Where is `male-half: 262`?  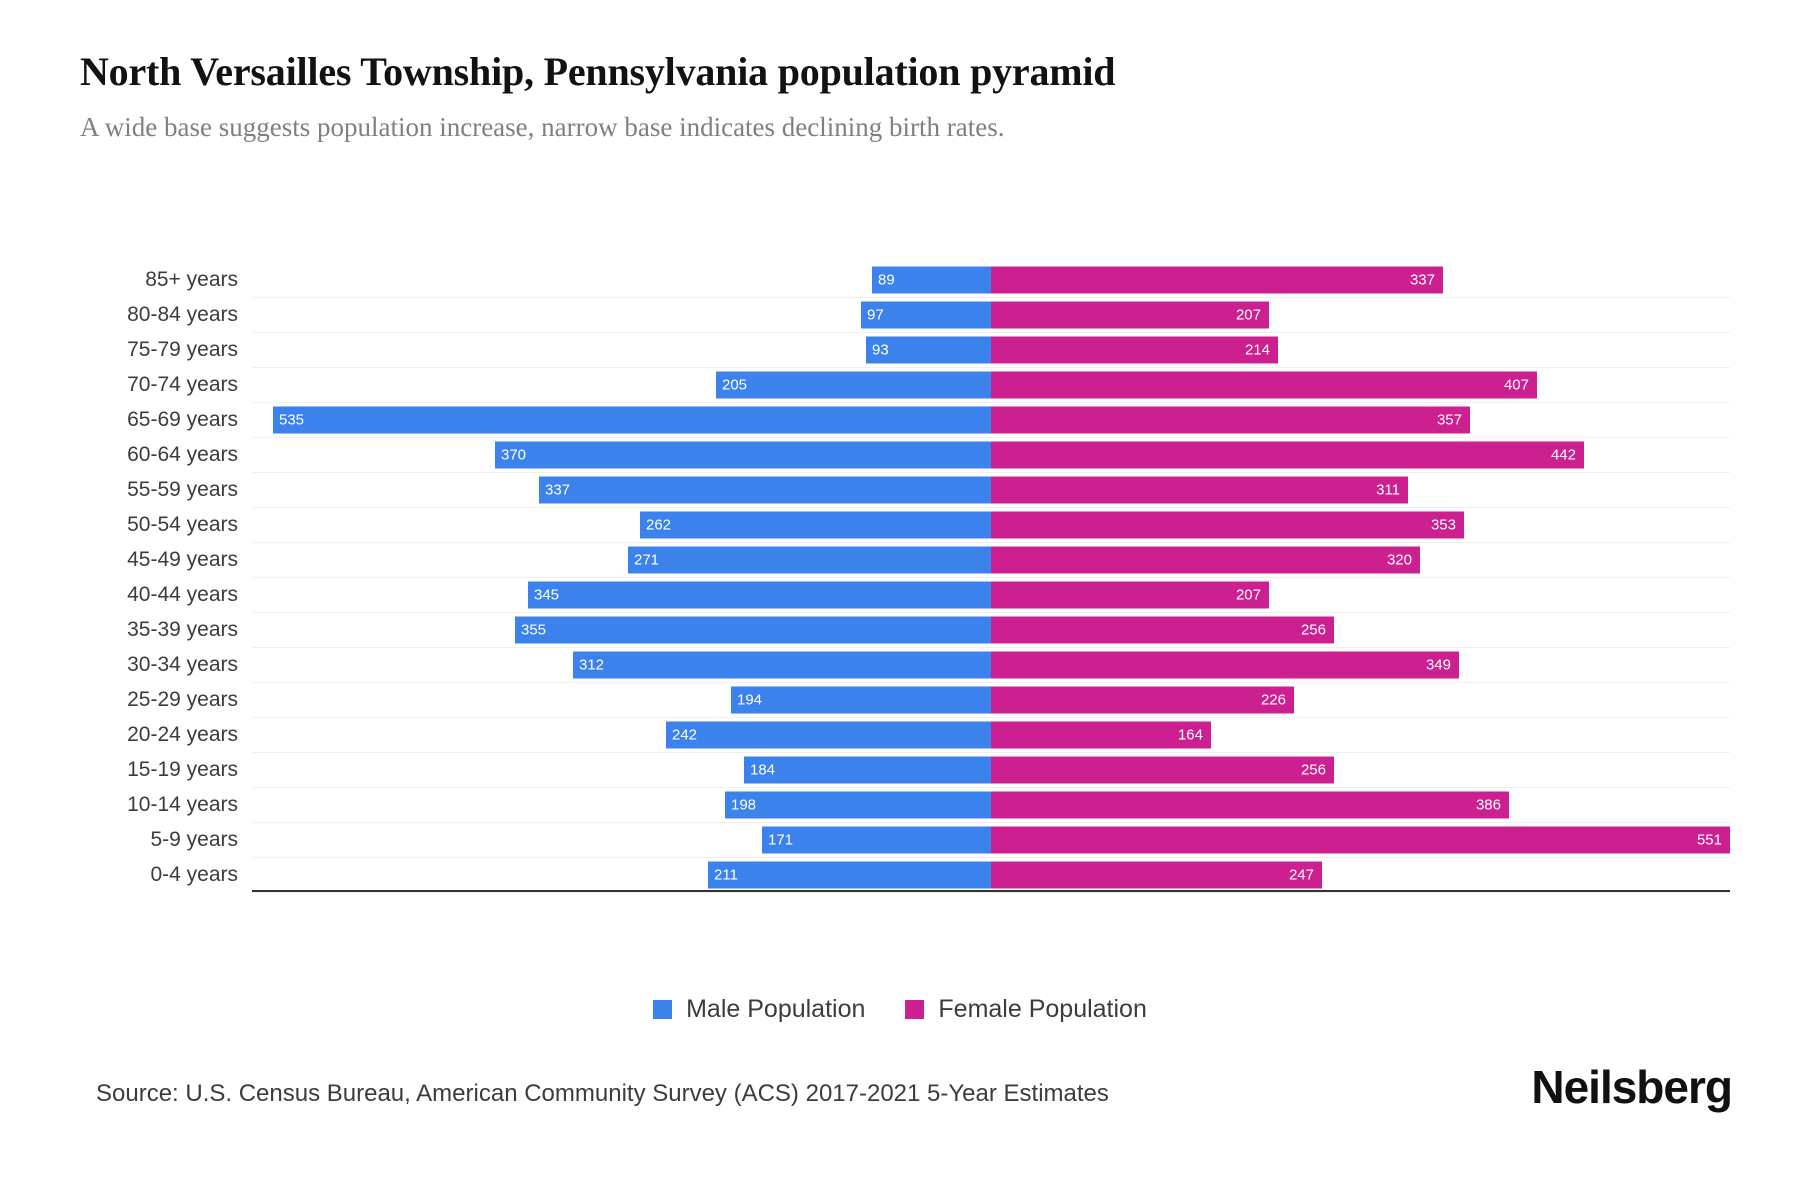 male-half: 262 is located at coordinates (621, 524).